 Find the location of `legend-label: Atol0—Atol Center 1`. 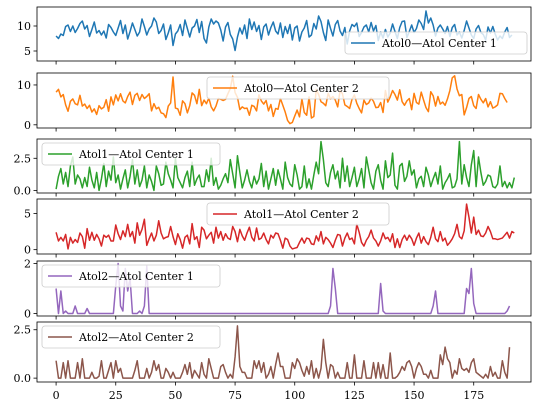

legend-label: Atol0—Atol Center 1 is located at coordinates (439, 43).